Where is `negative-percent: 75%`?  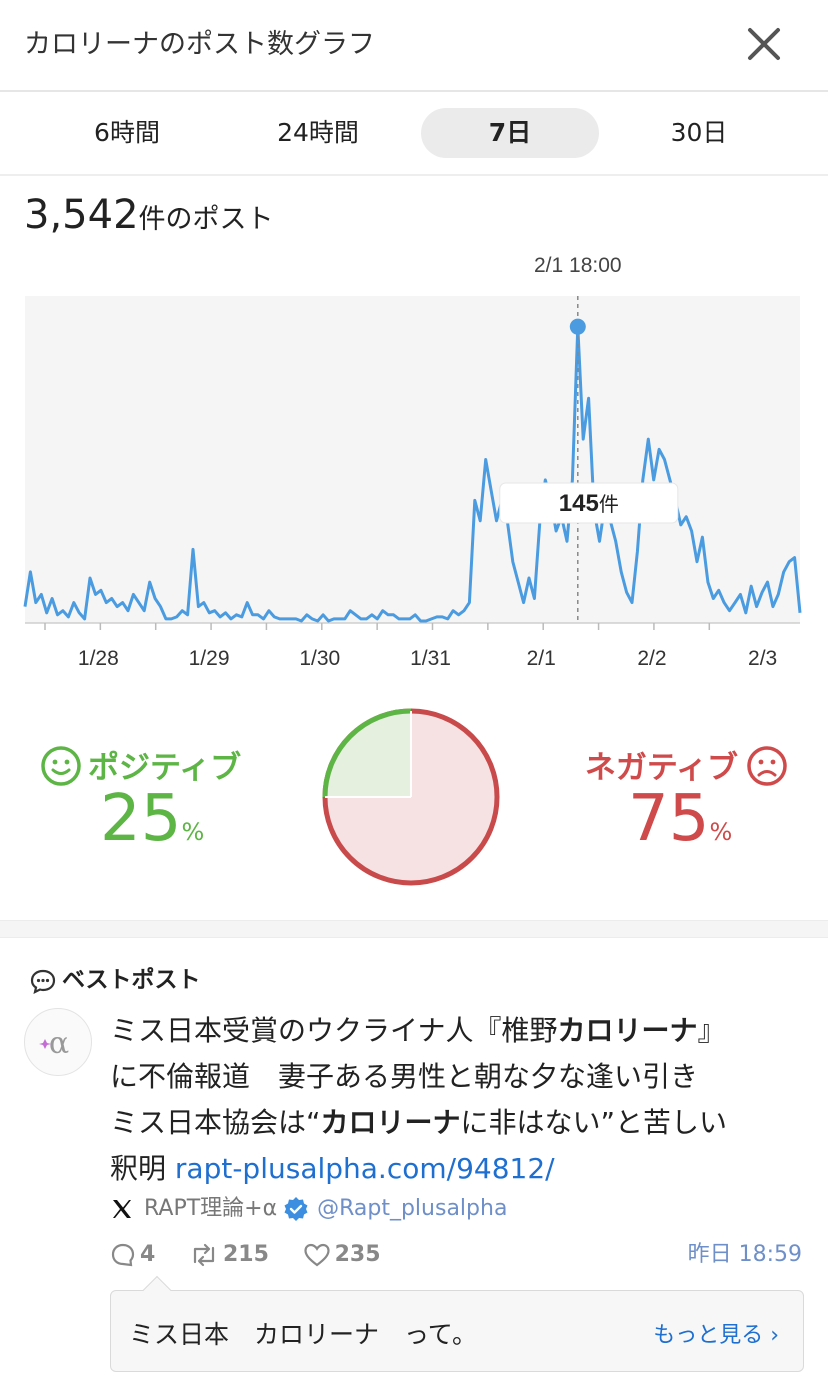 negative-percent: 75% is located at coordinates (680, 819).